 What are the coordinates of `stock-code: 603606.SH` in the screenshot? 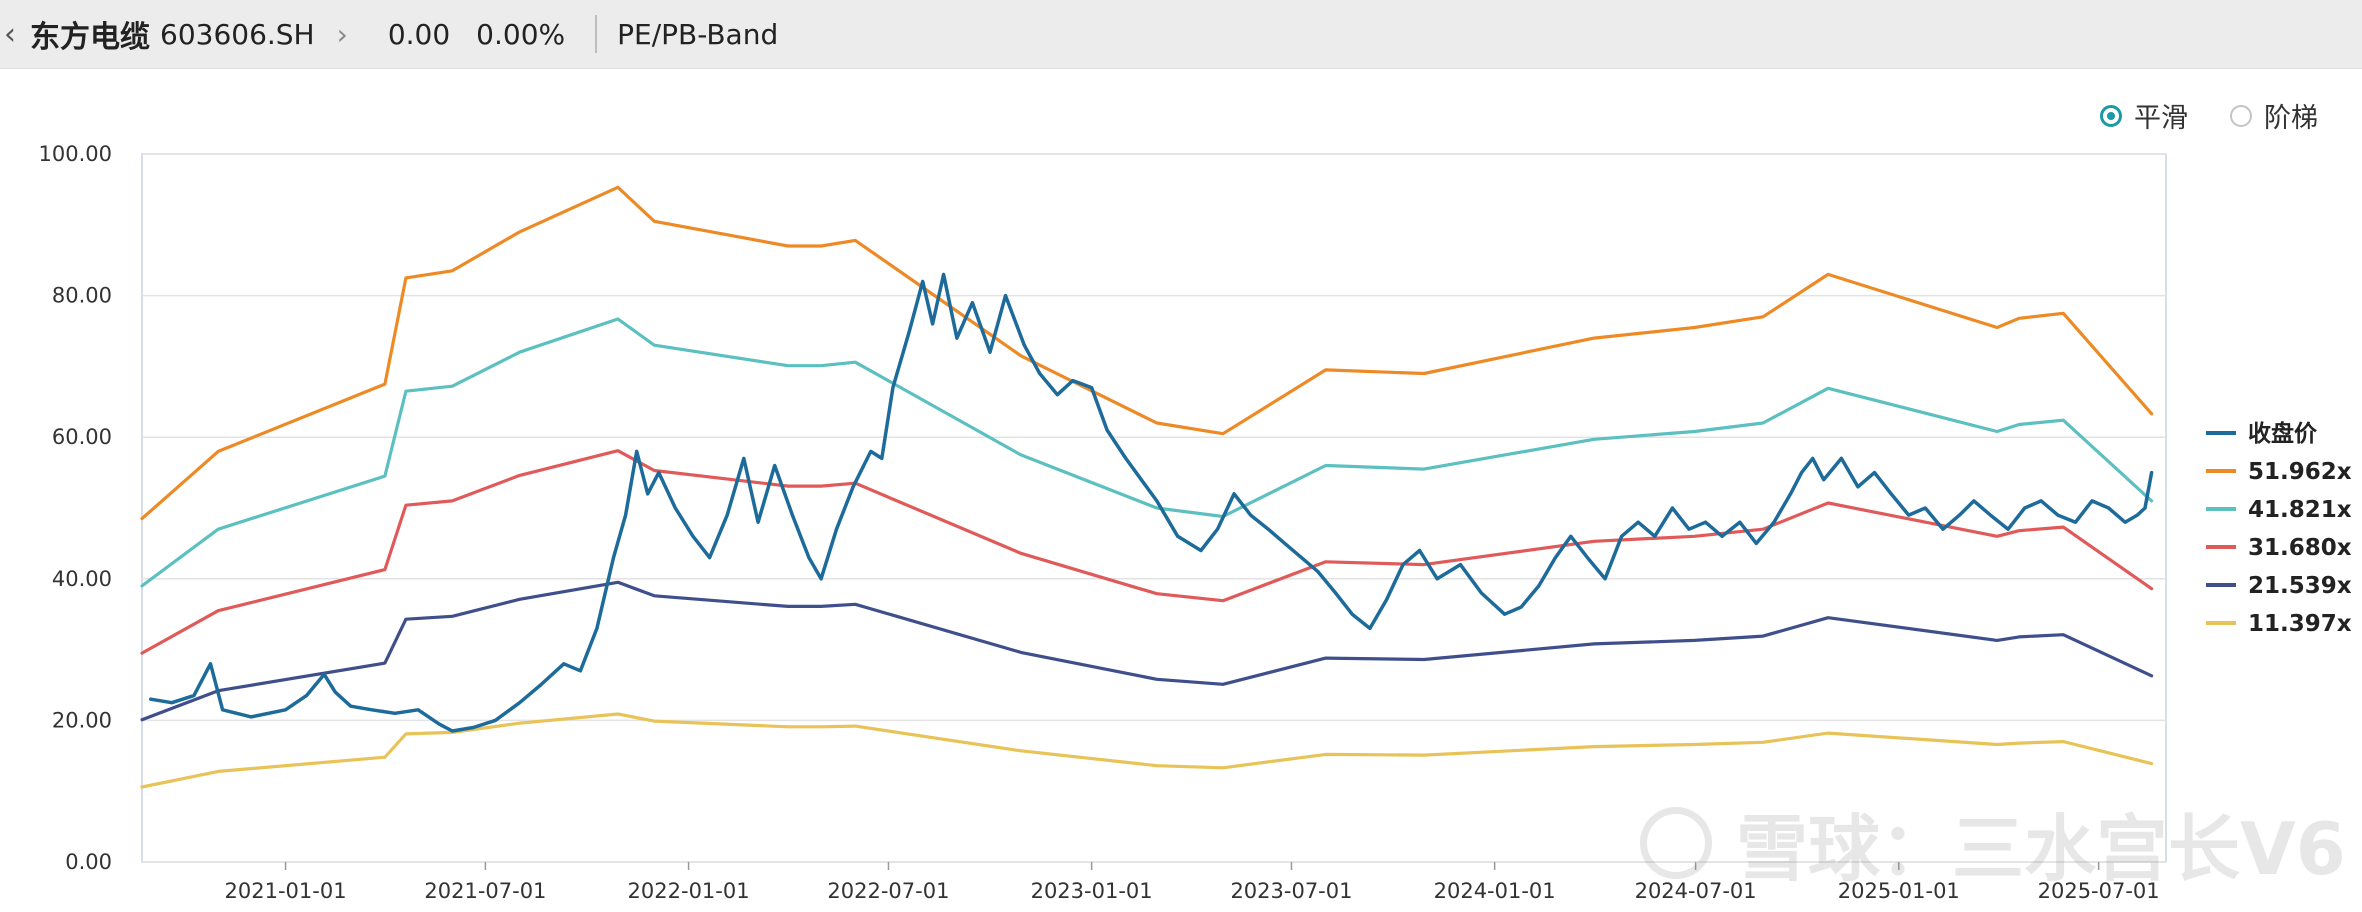 It's located at (237, 34).